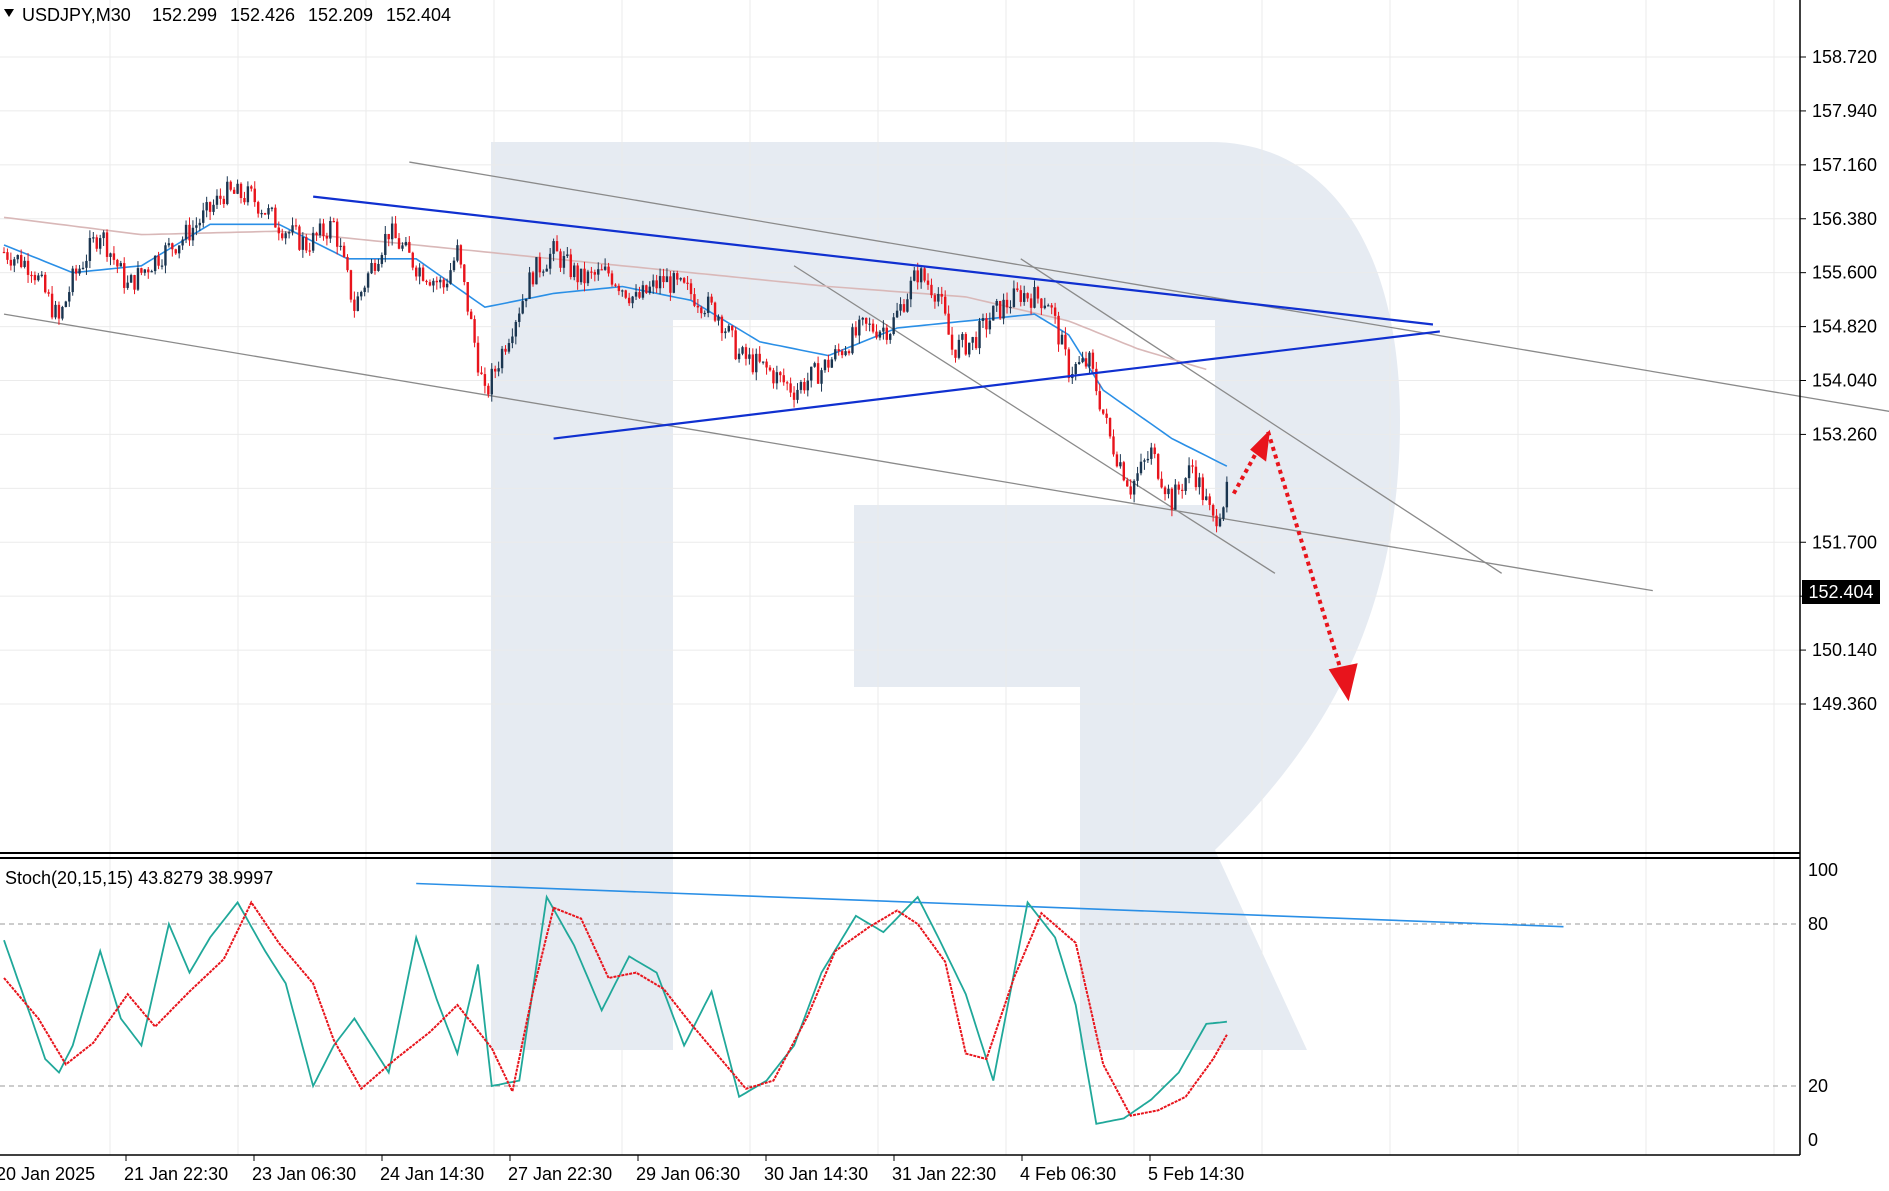 The width and height of the screenshot is (1889, 1191). I want to click on time-tick-label: 21 Jan 22:30, so click(176, 1174).